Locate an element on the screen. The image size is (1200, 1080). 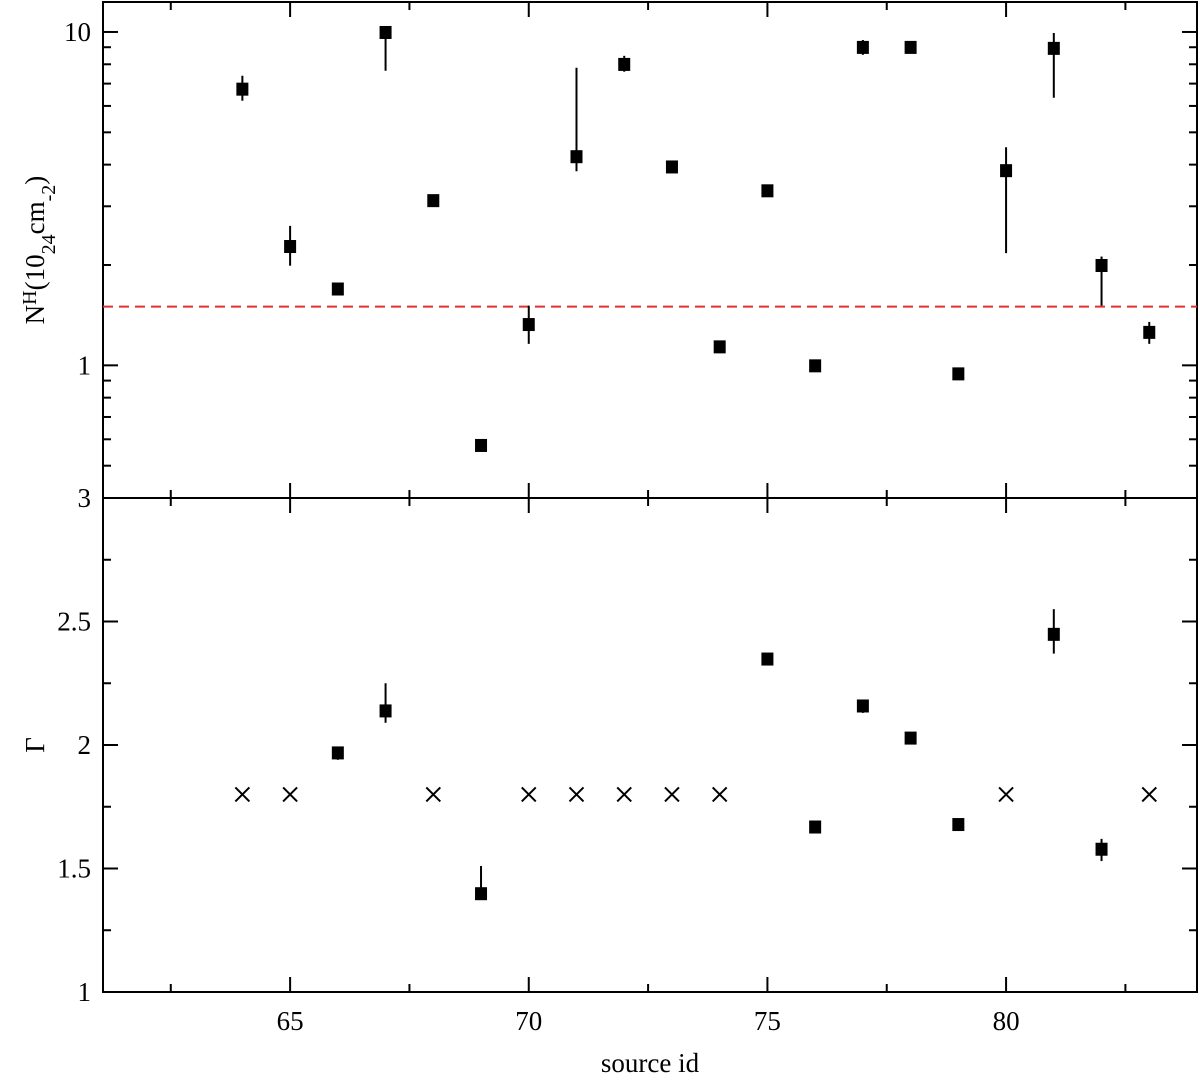
y-axis-label: Γ is located at coordinates (35, 745).